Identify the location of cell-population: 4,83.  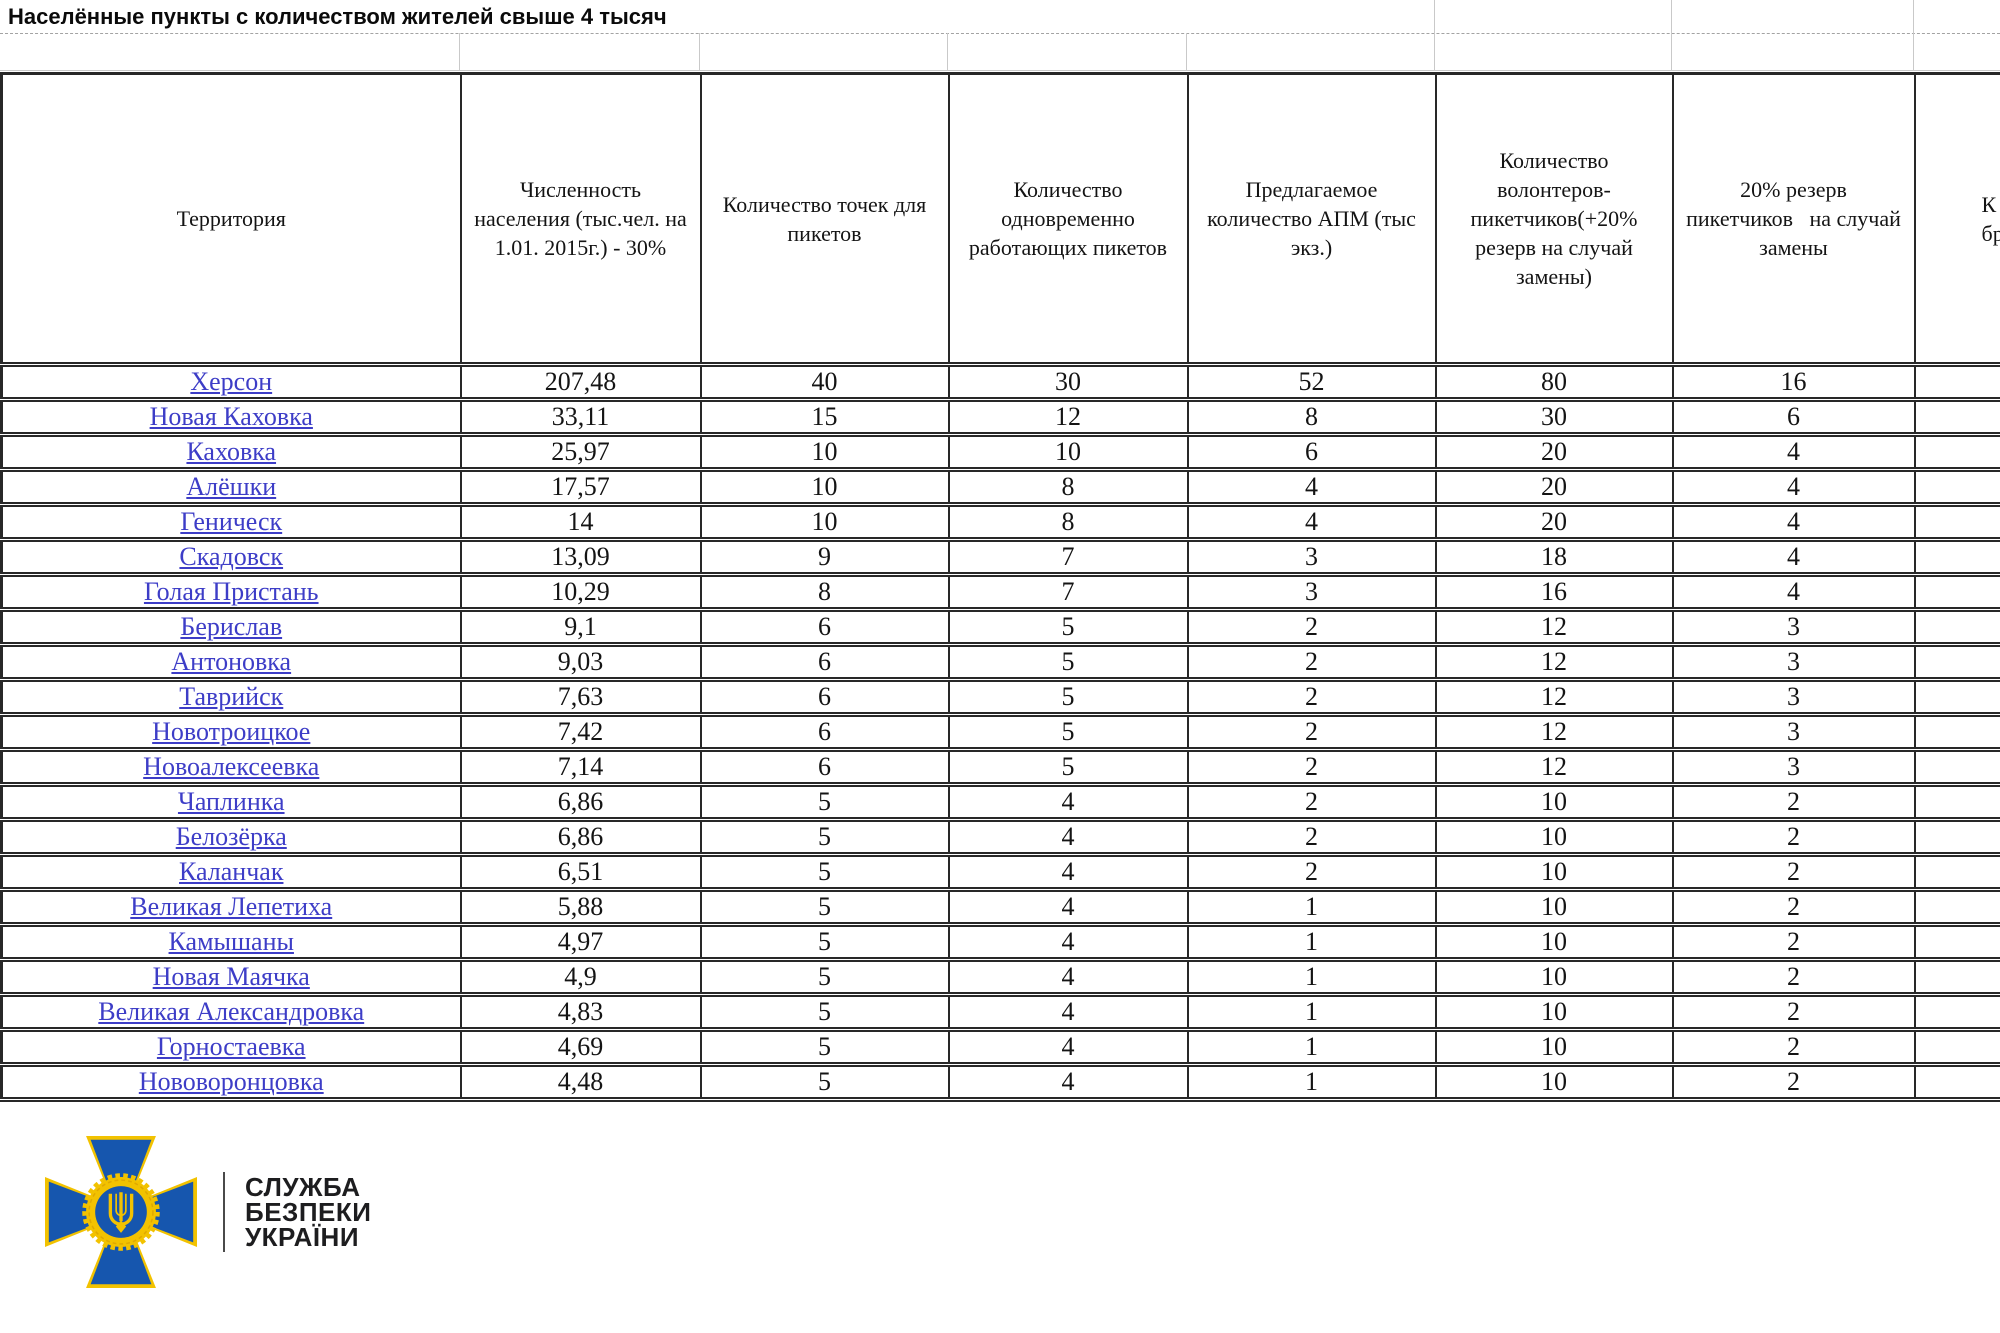
(580, 1012).